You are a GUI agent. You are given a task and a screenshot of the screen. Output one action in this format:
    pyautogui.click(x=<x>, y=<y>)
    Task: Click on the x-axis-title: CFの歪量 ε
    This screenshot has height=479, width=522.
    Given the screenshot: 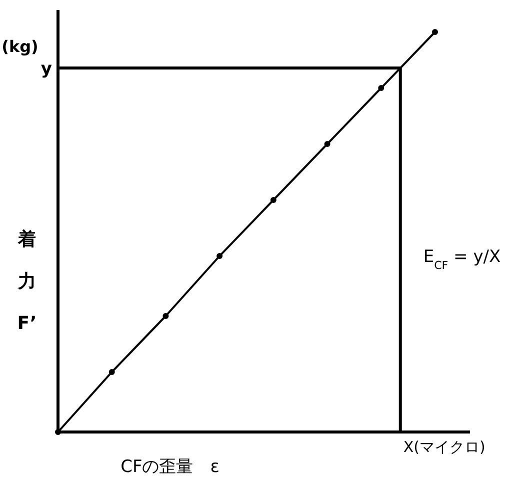 What is the action you would take?
    pyautogui.click(x=170, y=467)
    